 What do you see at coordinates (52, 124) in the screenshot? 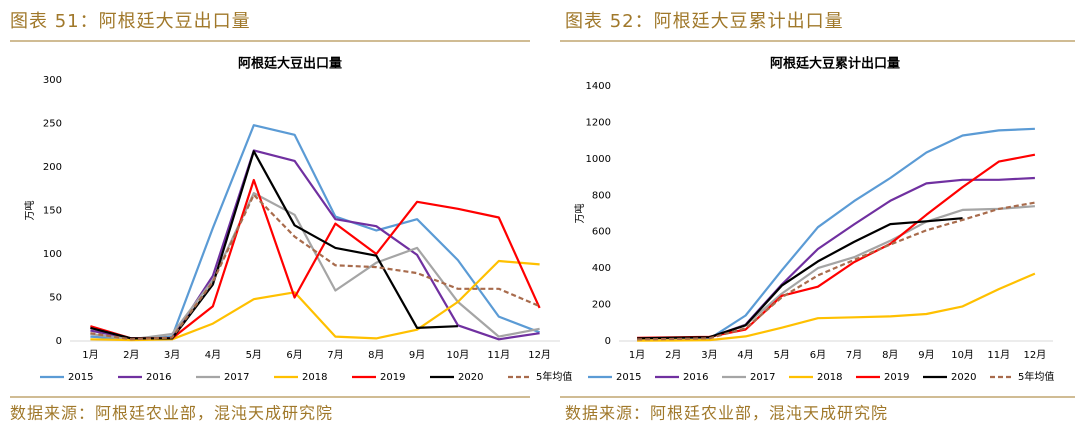
I see `y-tick-label: 250` at bounding box center [52, 124].